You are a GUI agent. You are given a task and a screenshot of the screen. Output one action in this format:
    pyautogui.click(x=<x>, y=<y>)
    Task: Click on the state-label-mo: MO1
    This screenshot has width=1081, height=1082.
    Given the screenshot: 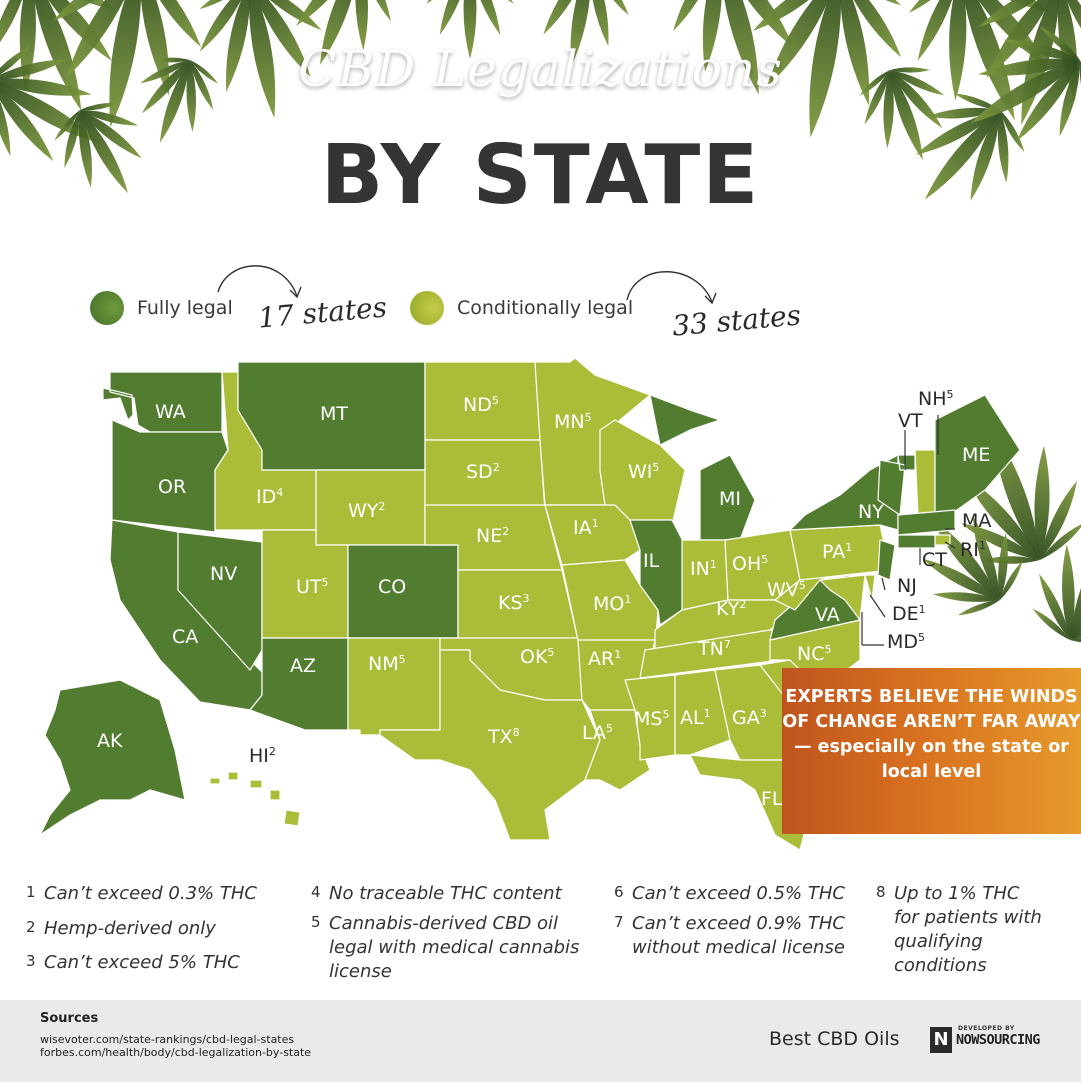 What is the action you would take?
    pyautogui.click(x=612, y=604)
    